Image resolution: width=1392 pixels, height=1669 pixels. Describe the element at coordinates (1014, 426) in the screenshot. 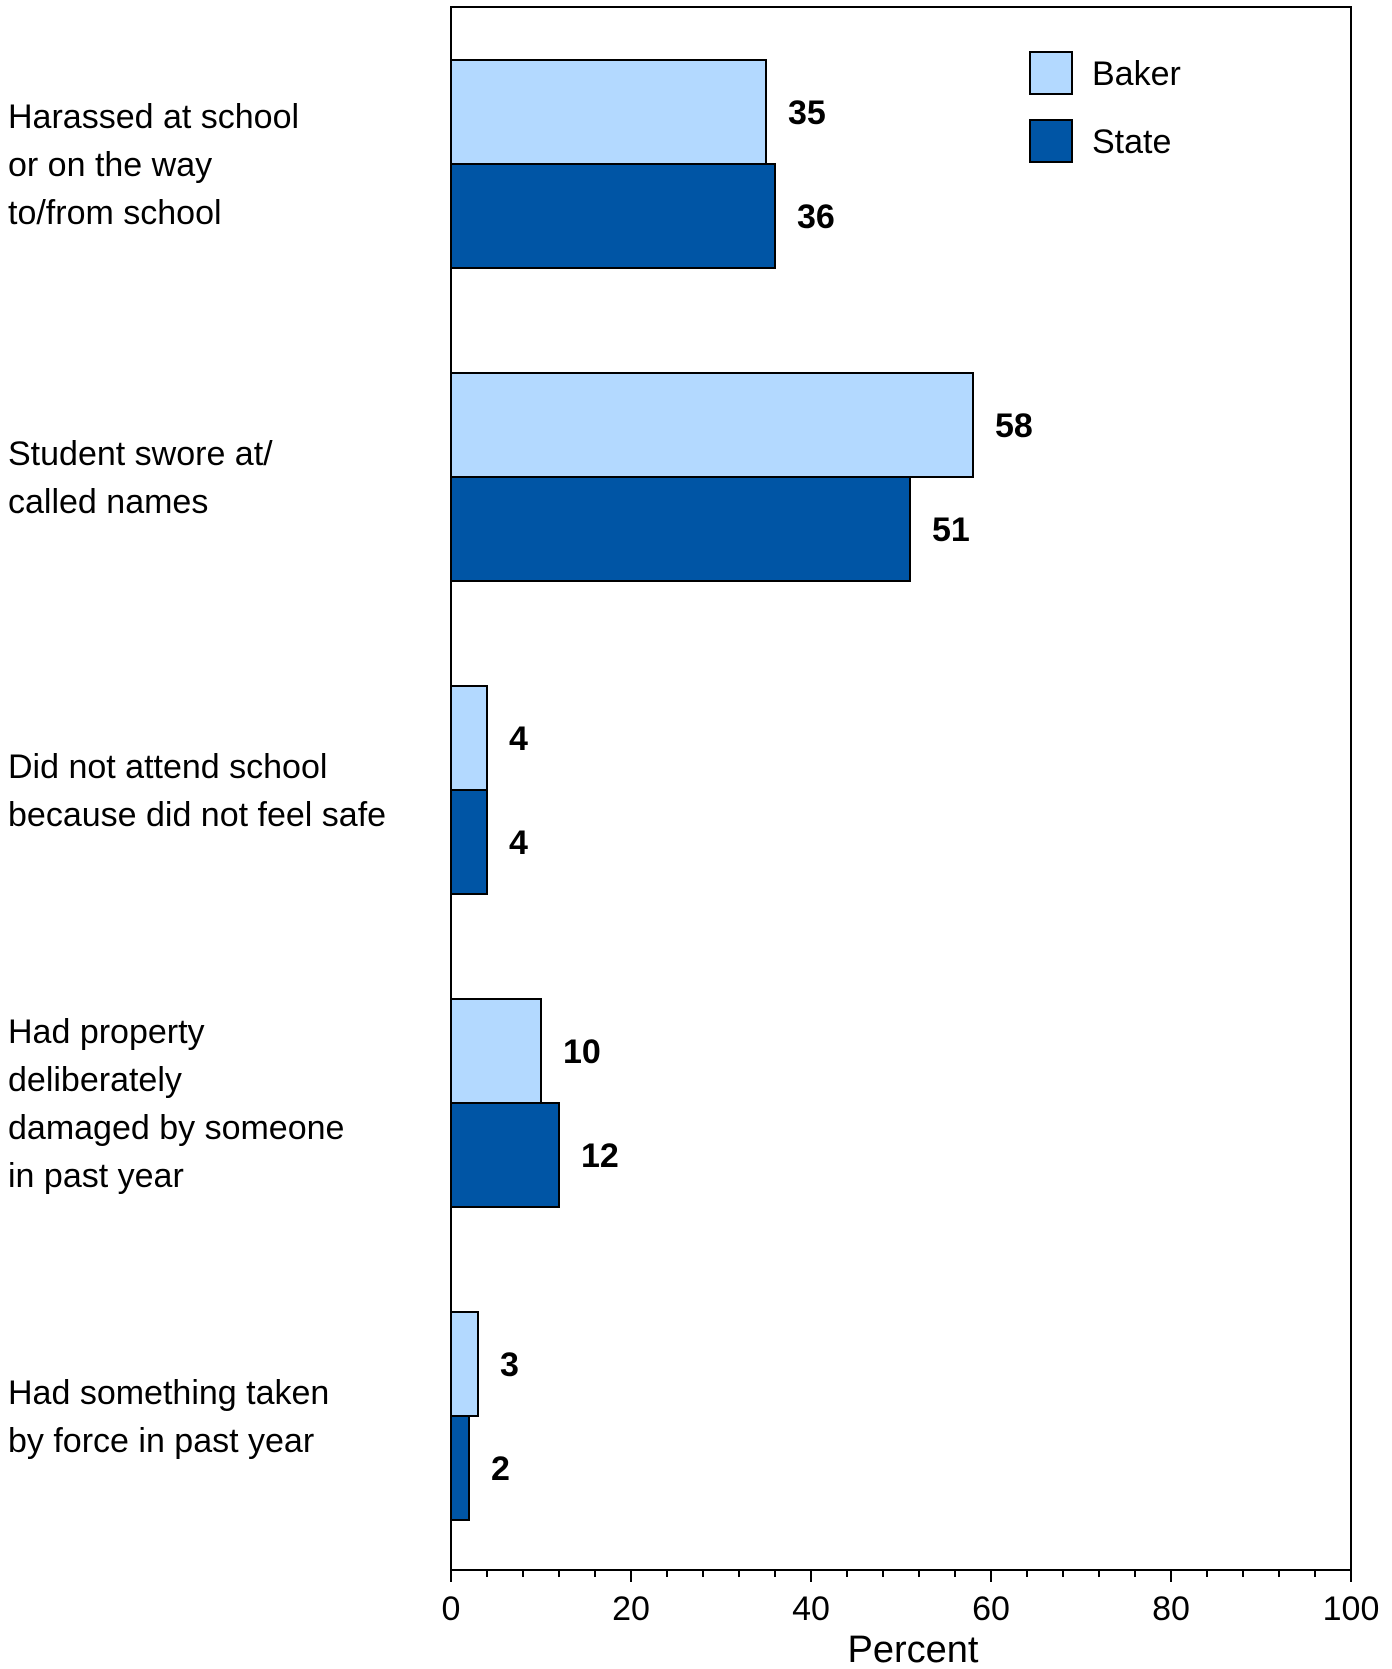

I see `value-label-baker-1: 58` at that location.